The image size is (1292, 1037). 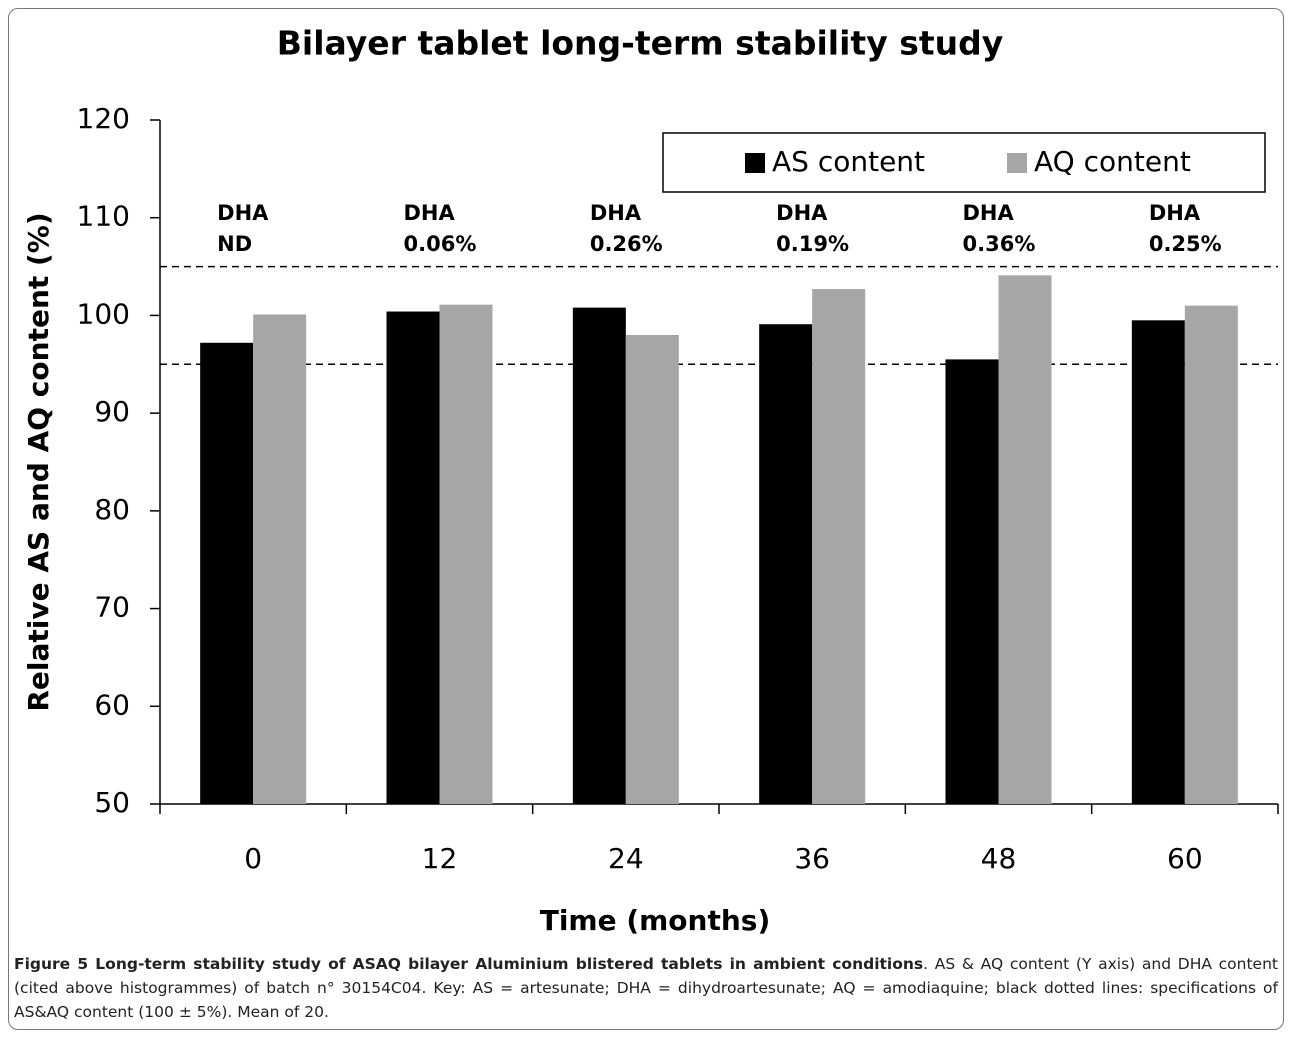 I want to click on x-tick-label: 0, so click(x=253, y=858).